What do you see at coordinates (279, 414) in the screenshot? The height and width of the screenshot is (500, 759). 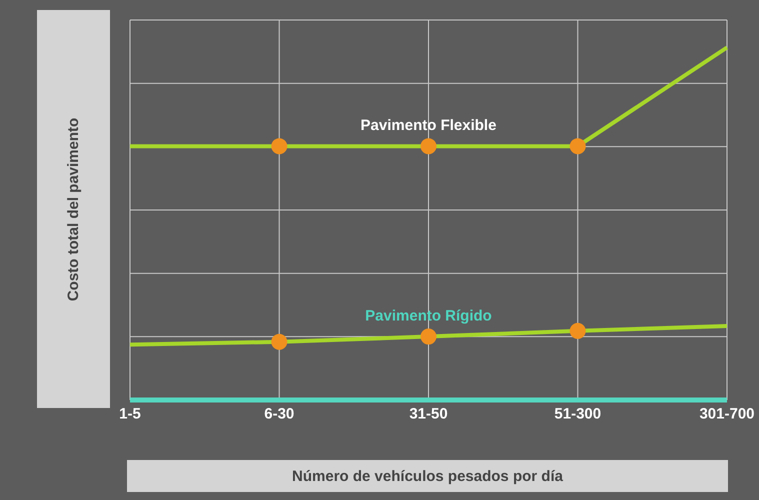 I see `x-tick-label: 6-30` at bounding box center [279, 414].